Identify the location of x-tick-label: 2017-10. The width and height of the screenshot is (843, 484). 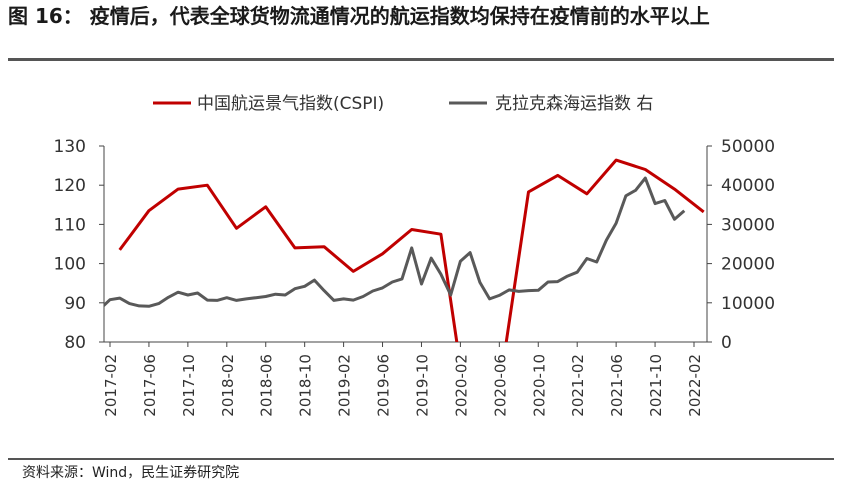
(189, 385).